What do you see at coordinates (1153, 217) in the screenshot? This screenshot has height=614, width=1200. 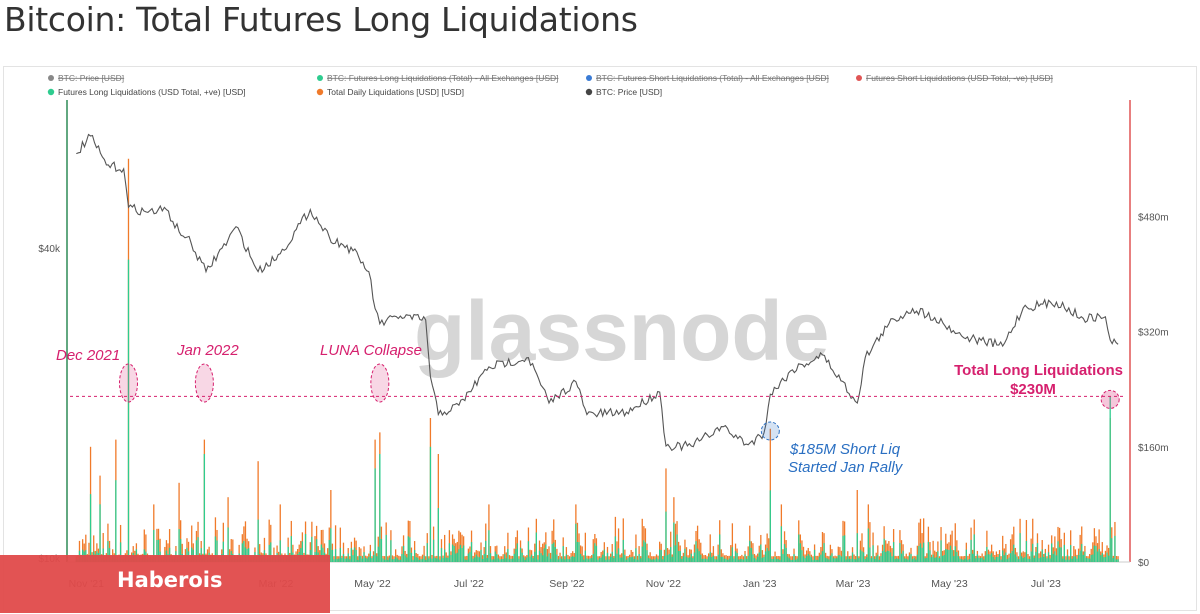 I see `y-right-tick-label: $480m` at bounding box center [1153, 217].